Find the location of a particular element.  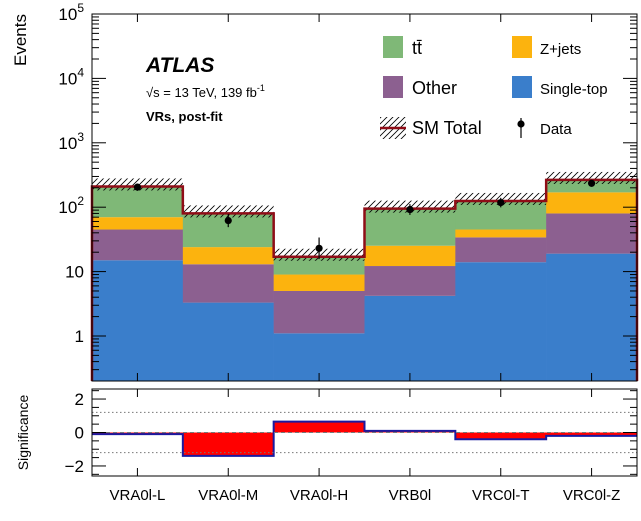

significance-bars is located at coordinates (365, 438).